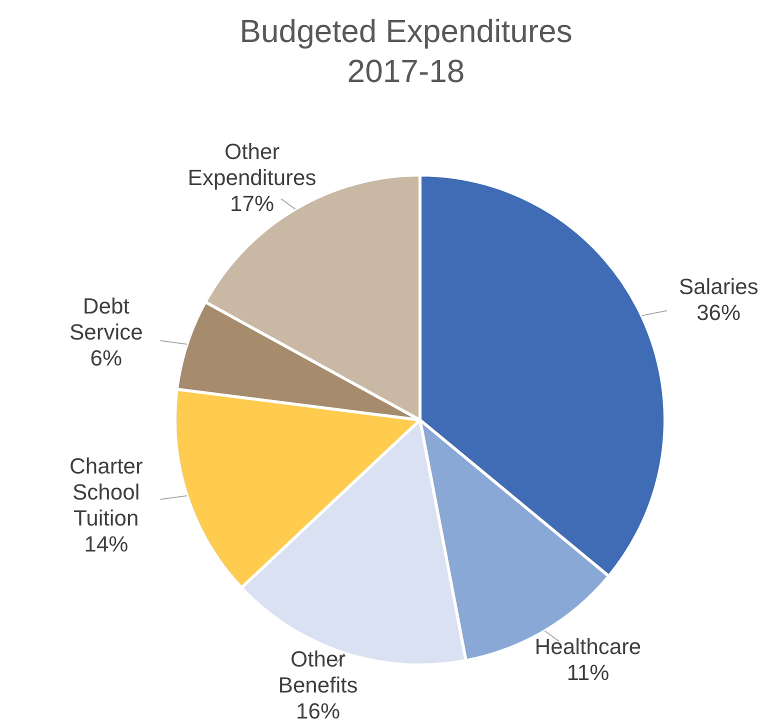 The height and width of the screenshot is (722, 772). Describe the element at coordinates (106, 543) in the screenshot. I see `data-label: 14%` at that location.